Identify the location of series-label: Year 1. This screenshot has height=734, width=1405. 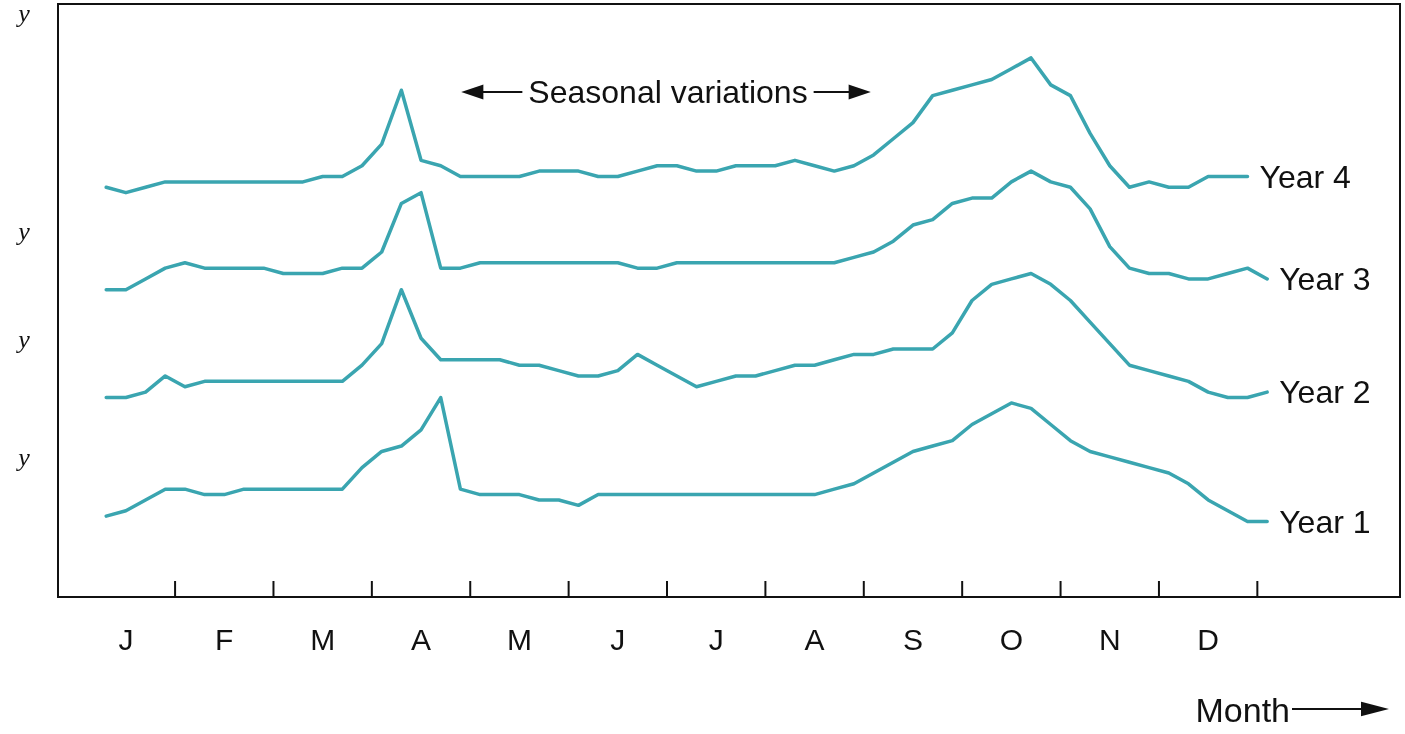
(1325, 521).